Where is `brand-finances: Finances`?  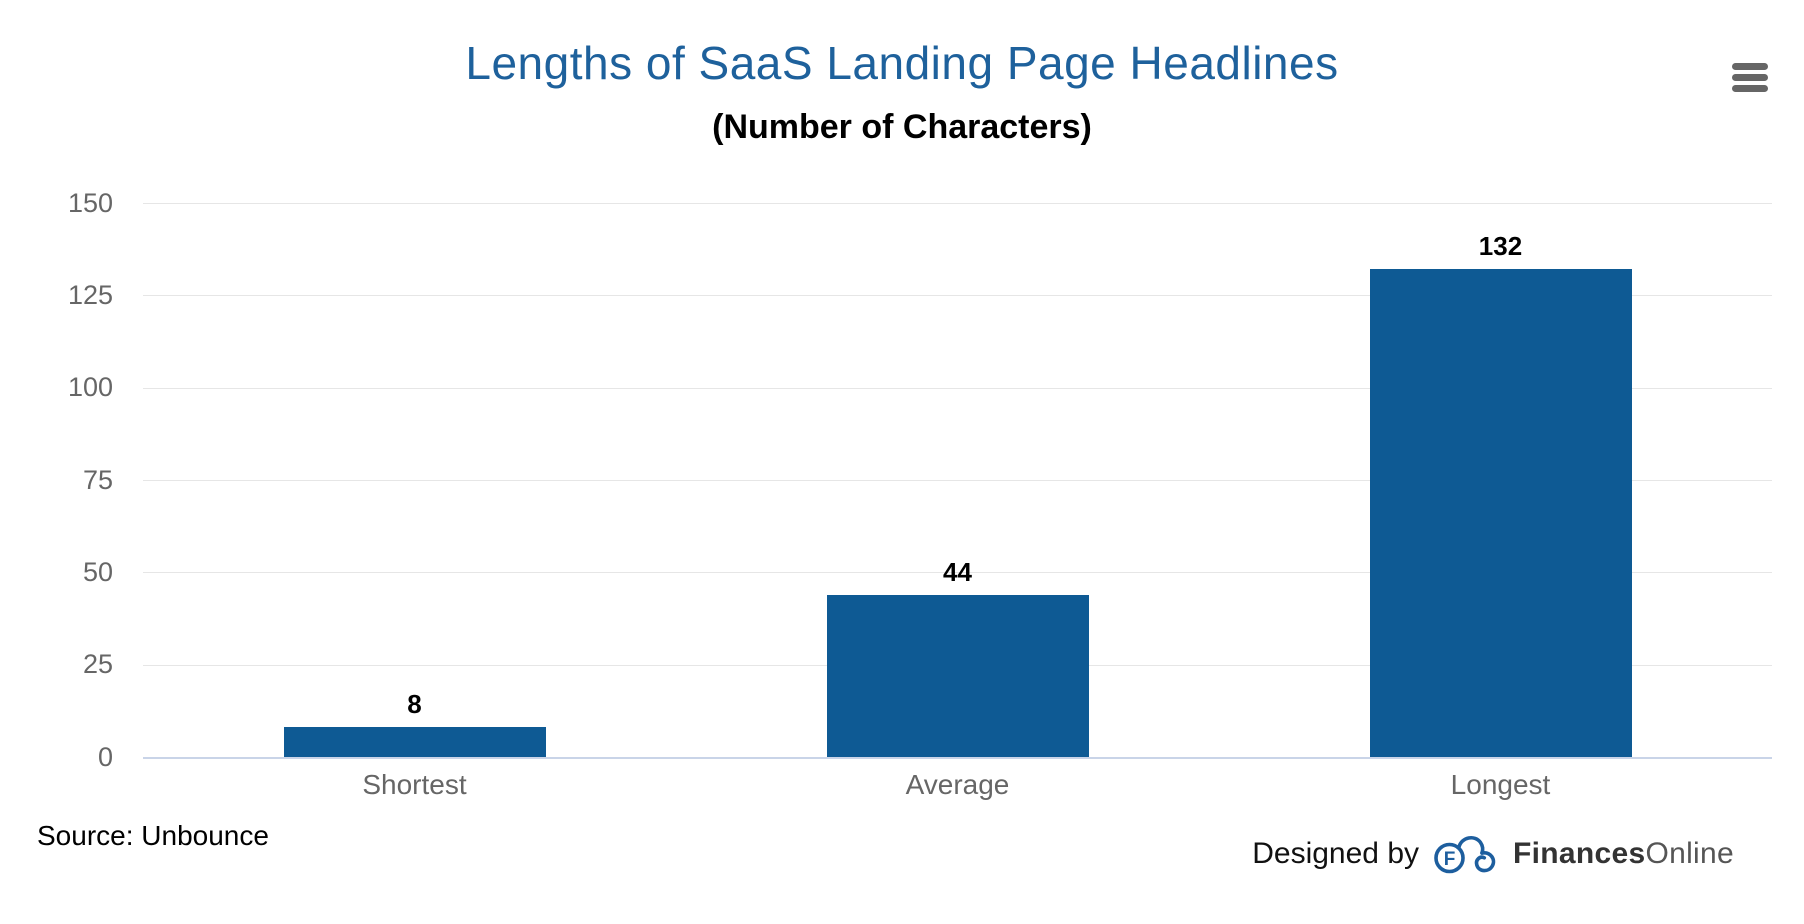 brand-finances: Finances is located at coordinates (1579, 853).